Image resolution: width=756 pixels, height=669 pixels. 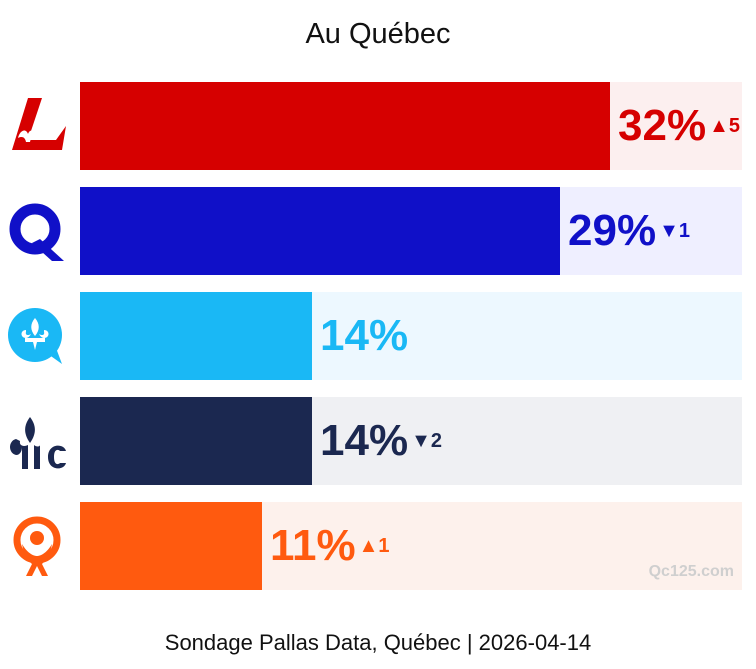 I want to click on bar-label: 11% ▲1, so click(x=330, y=546).